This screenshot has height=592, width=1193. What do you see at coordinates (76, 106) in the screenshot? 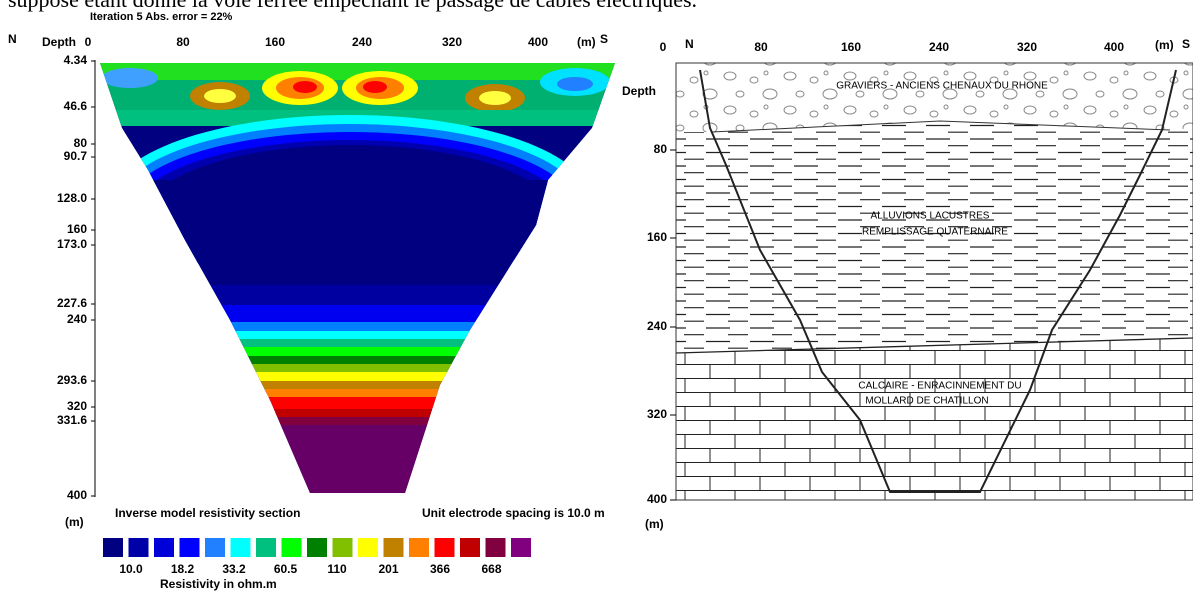
I see `depth-tick-label: 46.6` at bounding box center [76, 106].